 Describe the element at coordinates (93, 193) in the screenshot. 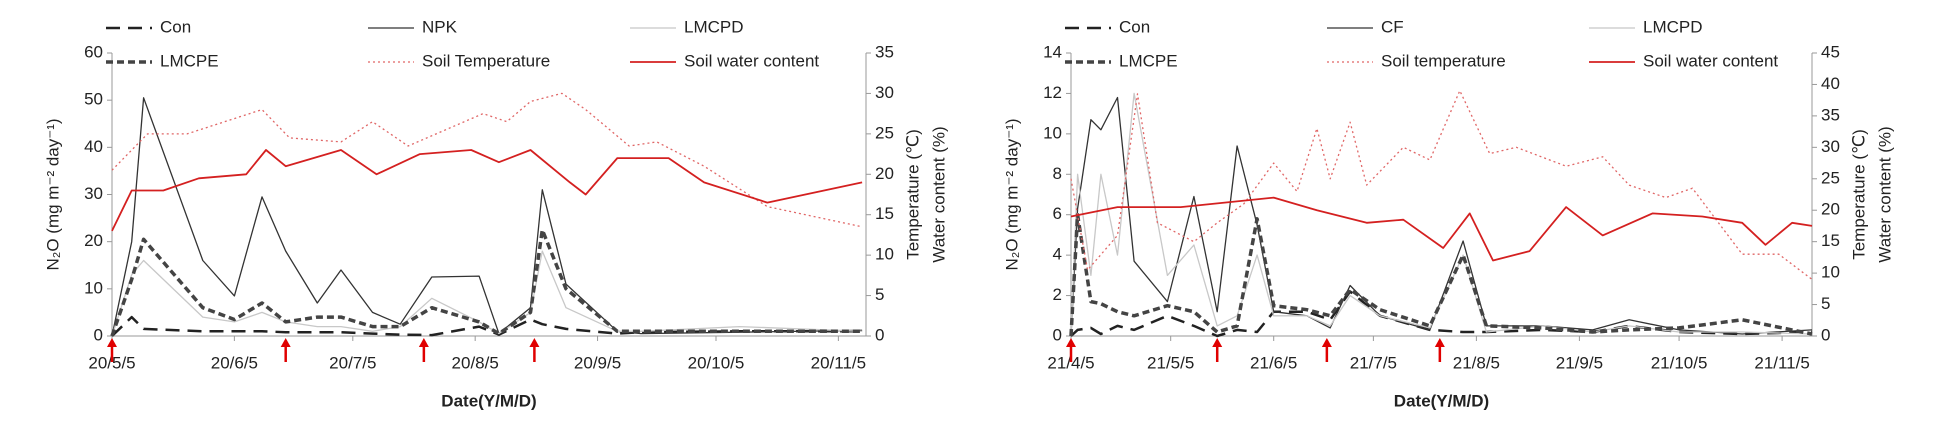

I see `y-tick-label: 30` at that location.